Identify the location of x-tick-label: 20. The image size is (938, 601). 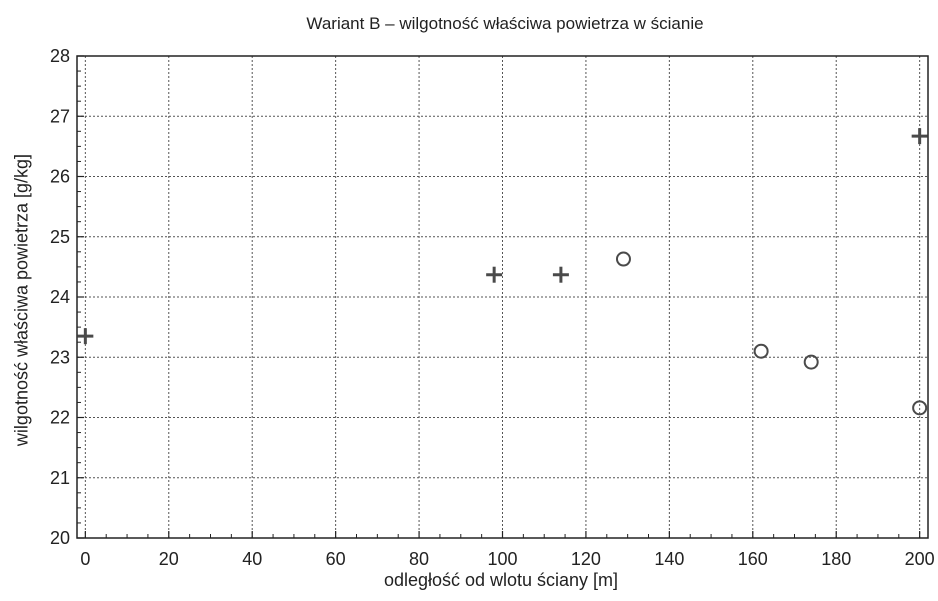
(169, 559).